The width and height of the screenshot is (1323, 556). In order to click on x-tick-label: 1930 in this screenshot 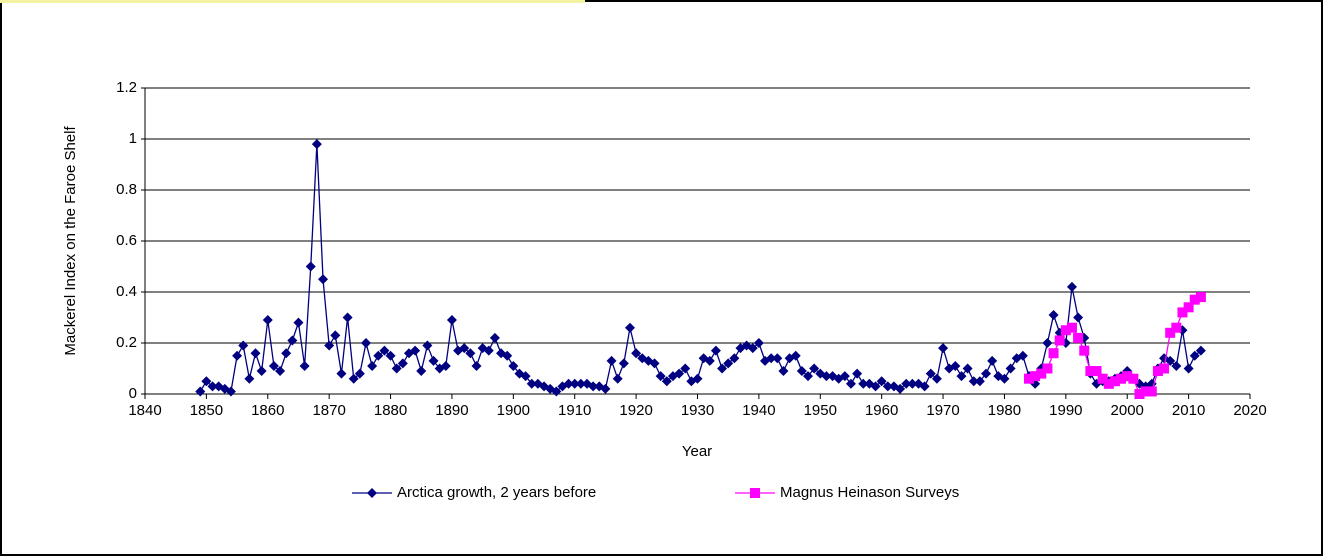, I will do `click(697, 410)`.